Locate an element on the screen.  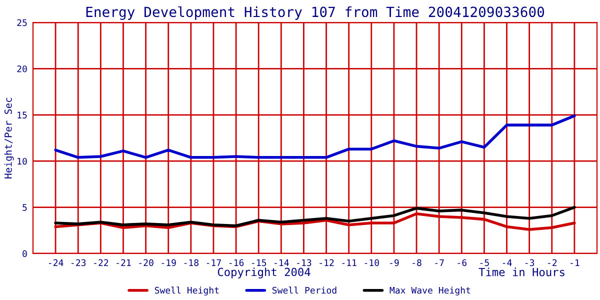
x-tick-label: -3 is located at coordinates (529, 262).